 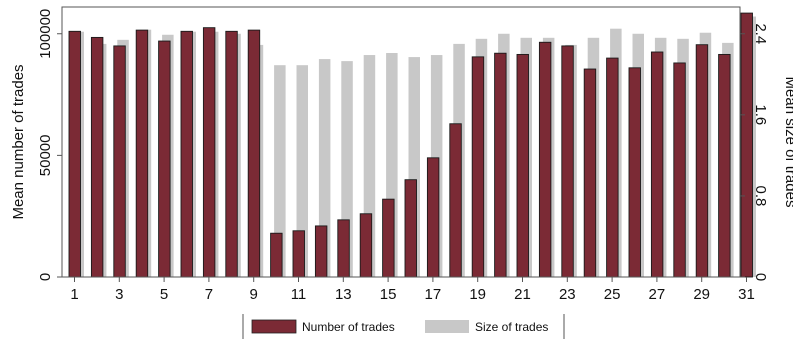 I want to click on legend-label-size-of-trades: Size of trades, so click(x=511, y=327).